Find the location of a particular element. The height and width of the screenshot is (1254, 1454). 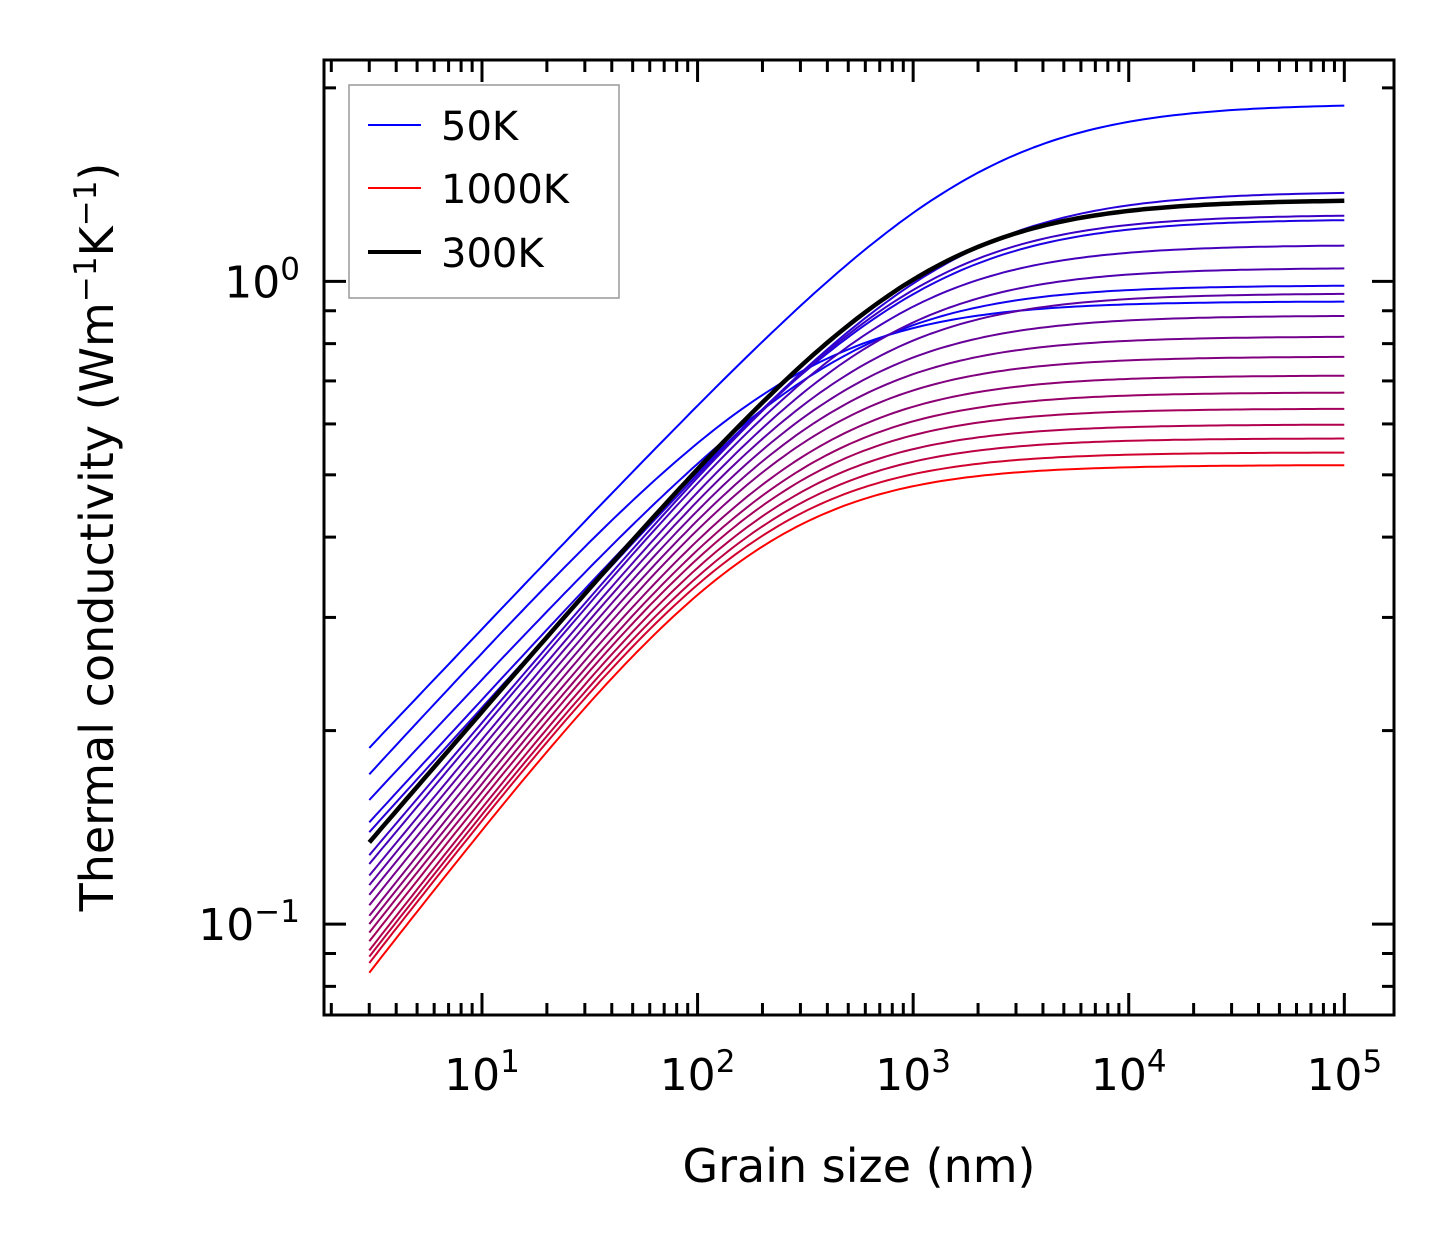

legend-label-300k: 300K is located at coordinates (493, 254).